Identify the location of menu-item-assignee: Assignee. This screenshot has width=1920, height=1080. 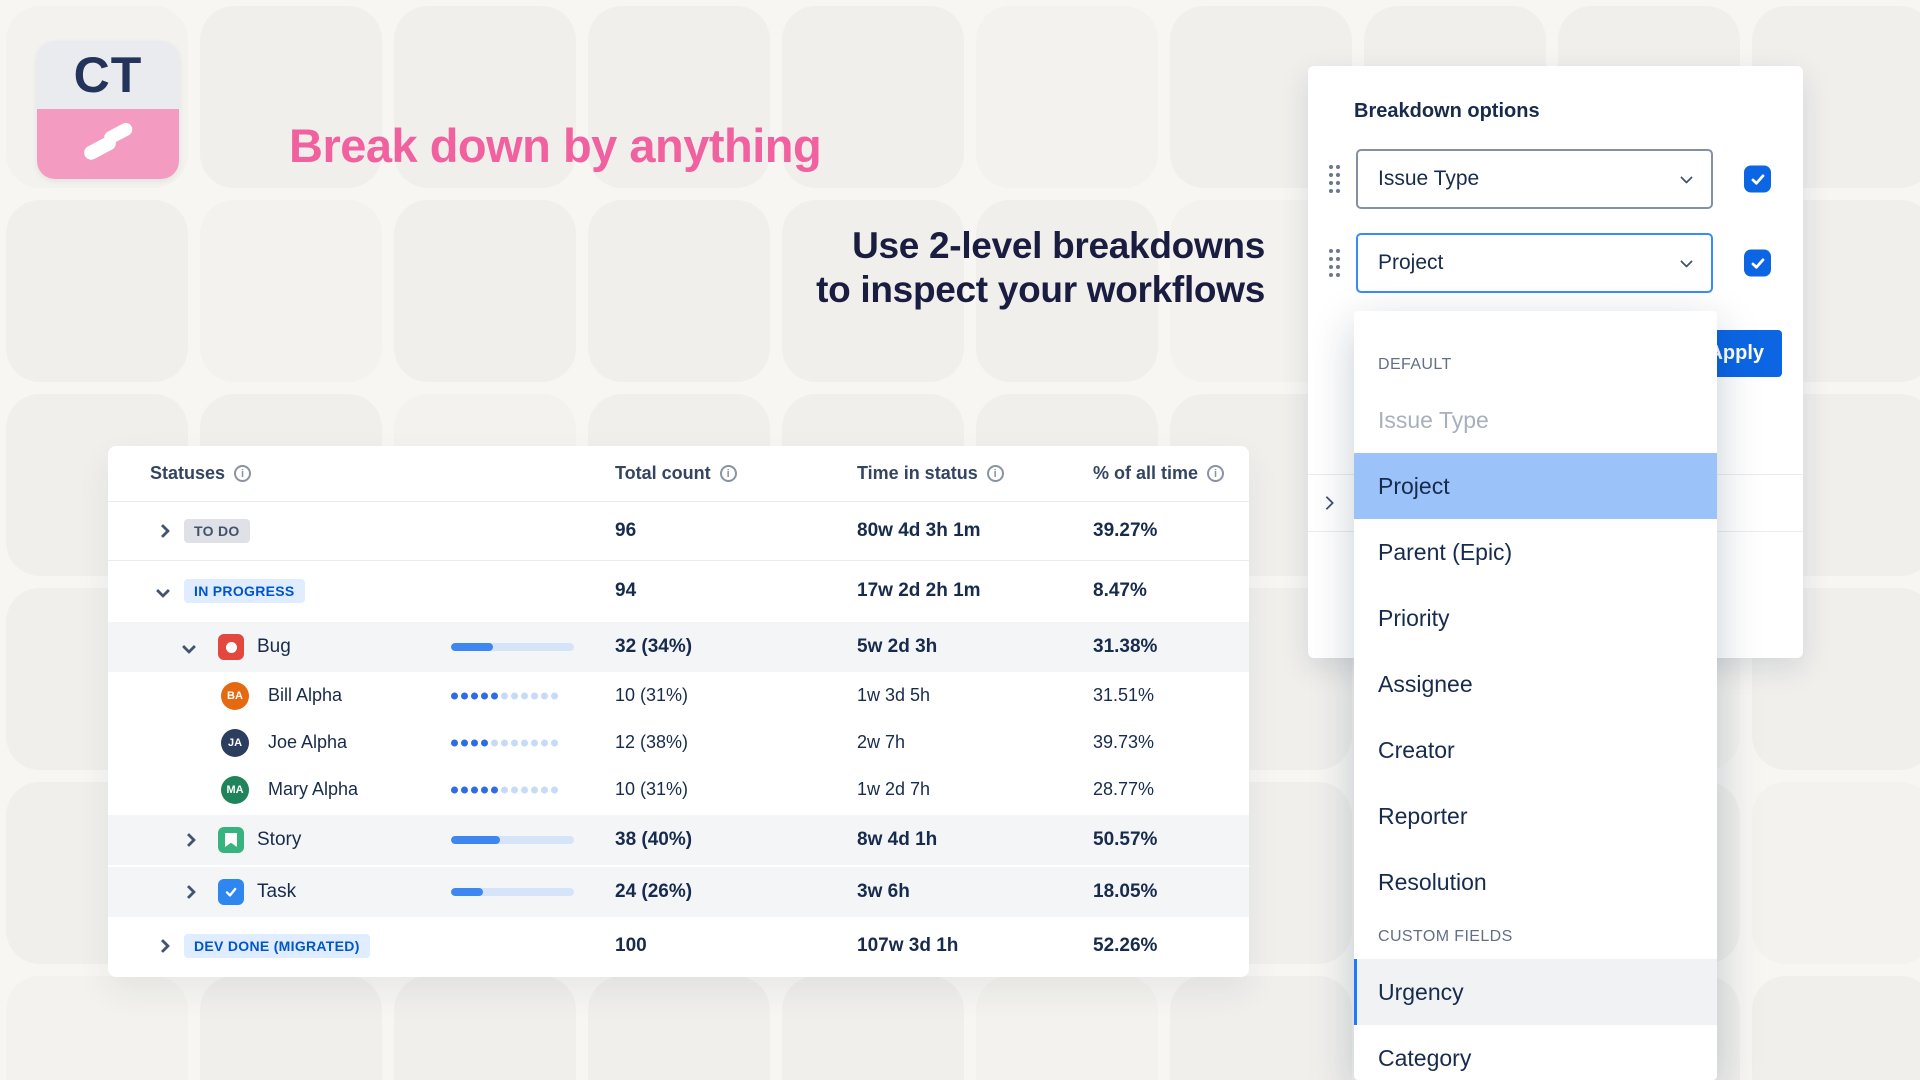
(1425, 683).